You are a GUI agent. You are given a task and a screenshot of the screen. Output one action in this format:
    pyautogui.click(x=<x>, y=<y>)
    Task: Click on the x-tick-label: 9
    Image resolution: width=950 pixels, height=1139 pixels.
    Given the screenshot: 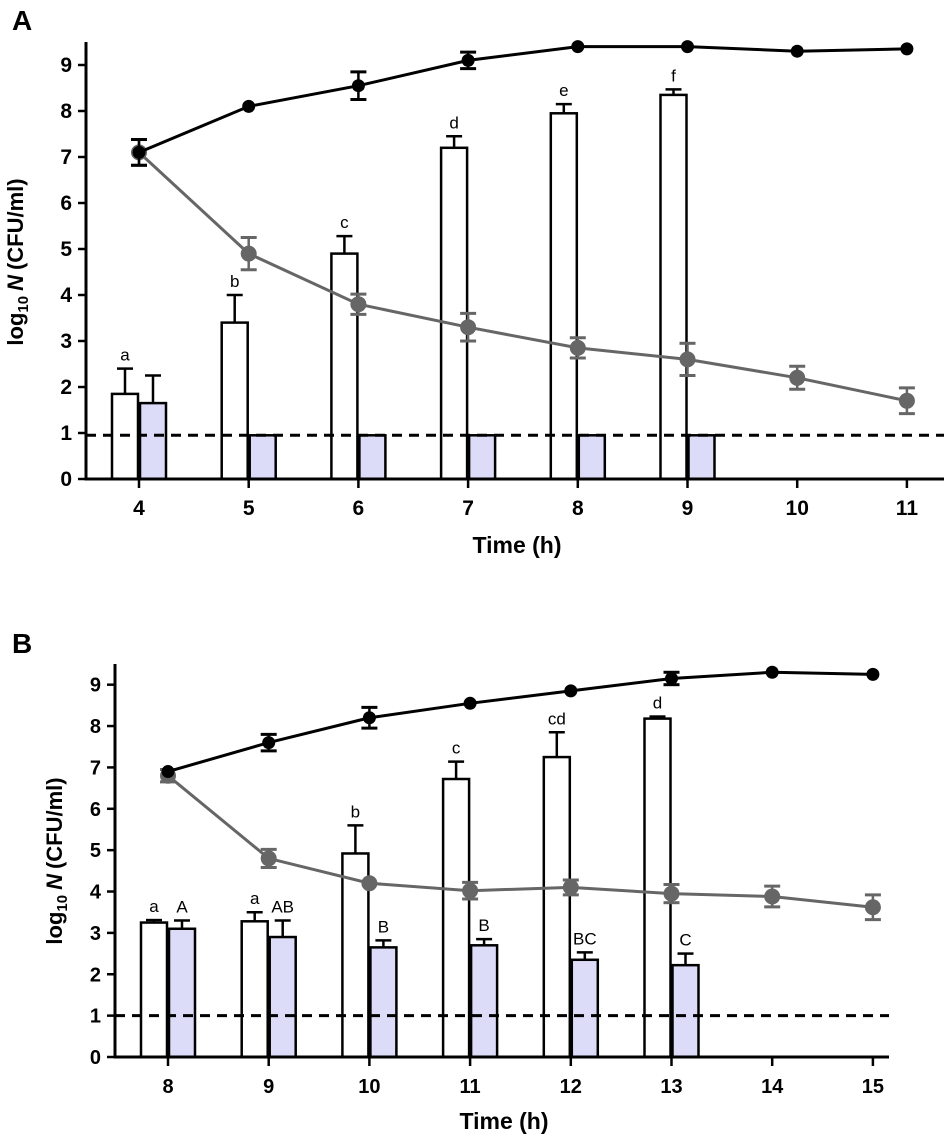 What is the action you would take?
    pyautogui.click(x=268, y=1087)
    